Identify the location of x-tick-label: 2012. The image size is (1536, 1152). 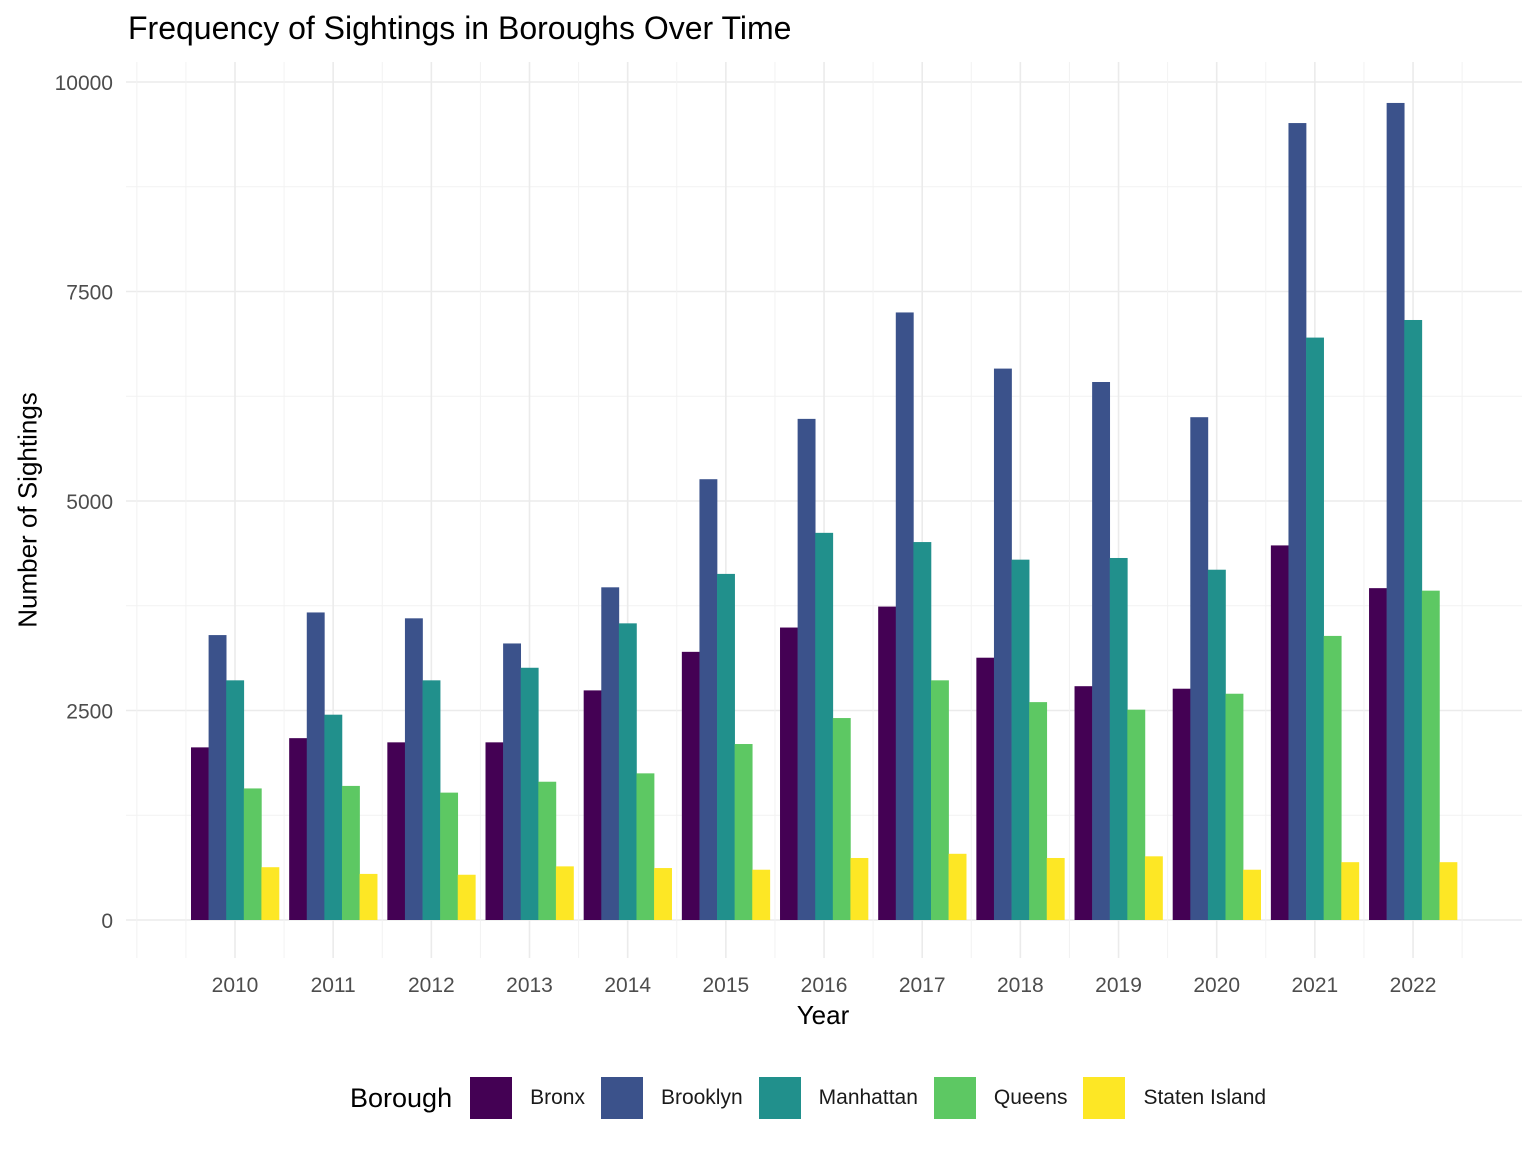
(431, 985).